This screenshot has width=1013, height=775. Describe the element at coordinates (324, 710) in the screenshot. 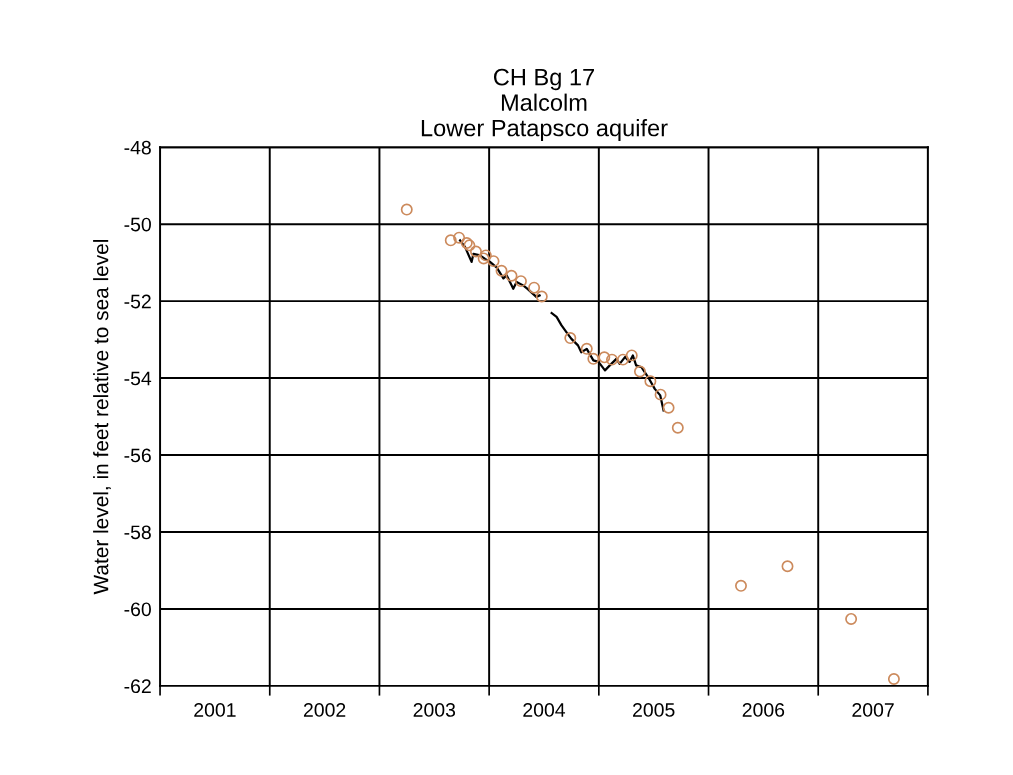

I see `x-tick-label: 2002` at that location.